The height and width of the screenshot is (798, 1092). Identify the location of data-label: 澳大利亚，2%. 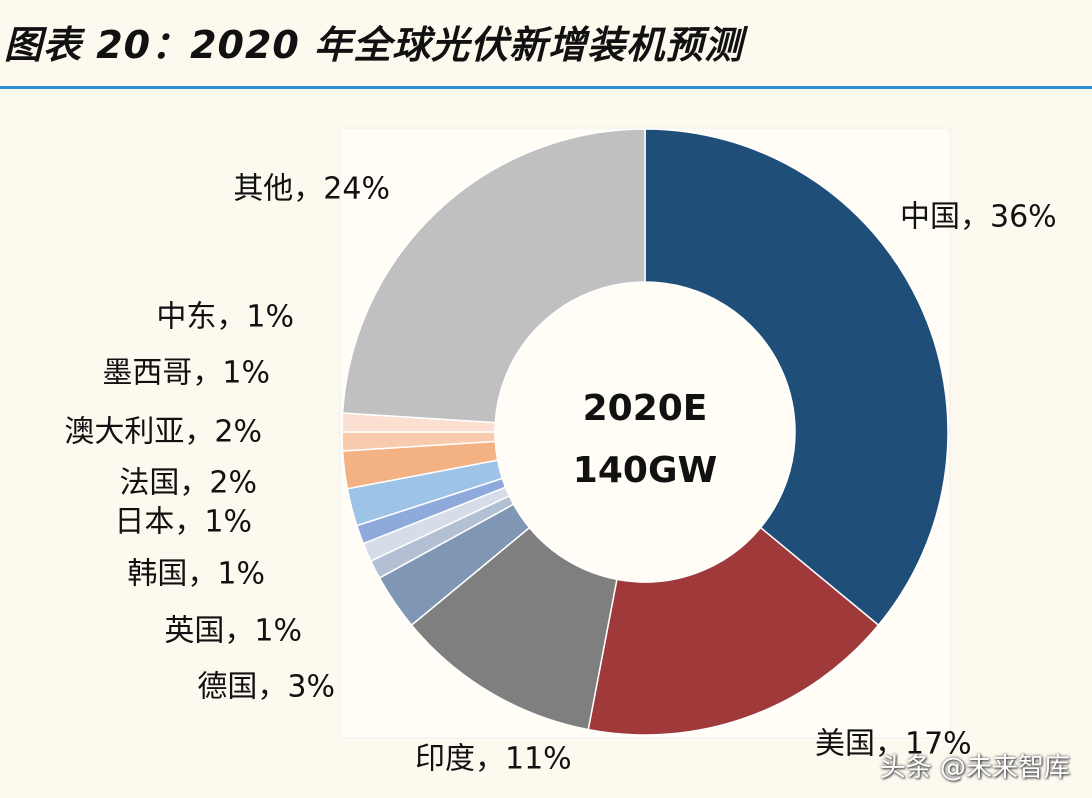
(163, 432).